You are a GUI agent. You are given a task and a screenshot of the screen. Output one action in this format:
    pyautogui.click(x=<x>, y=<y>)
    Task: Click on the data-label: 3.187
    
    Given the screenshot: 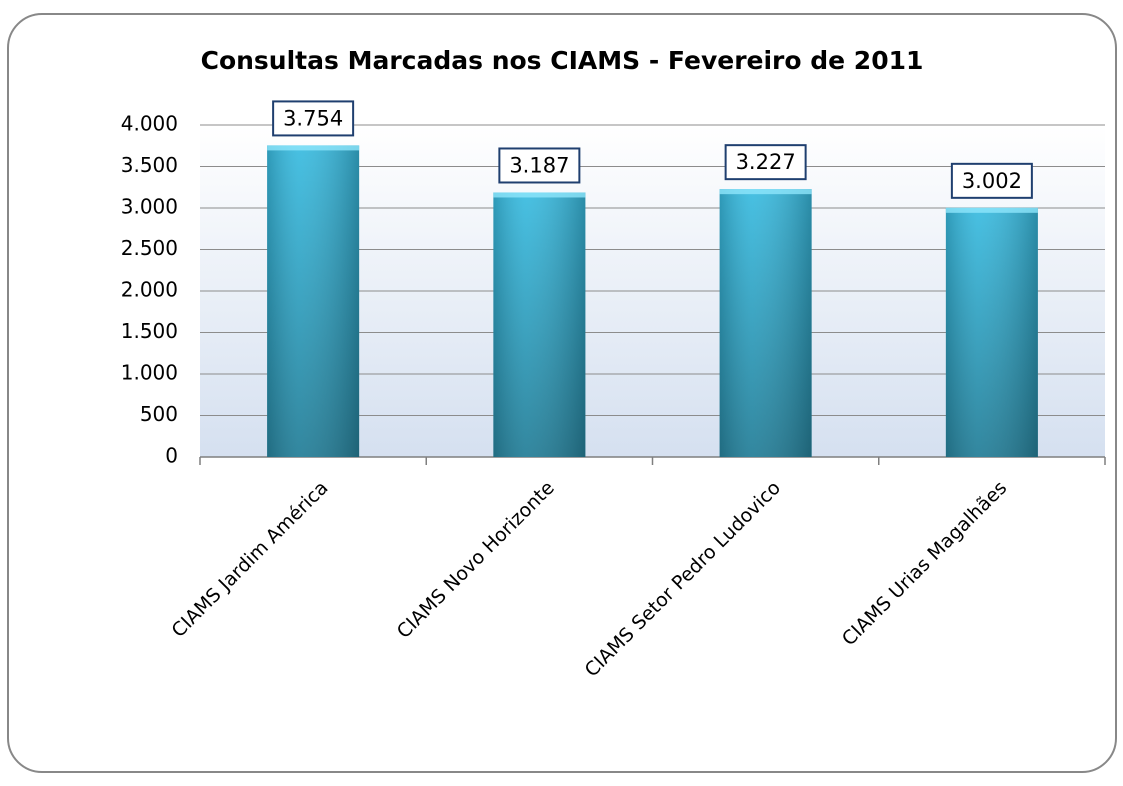 What is the action you would take?
    pyautogui.click(x=539, y=165)
    